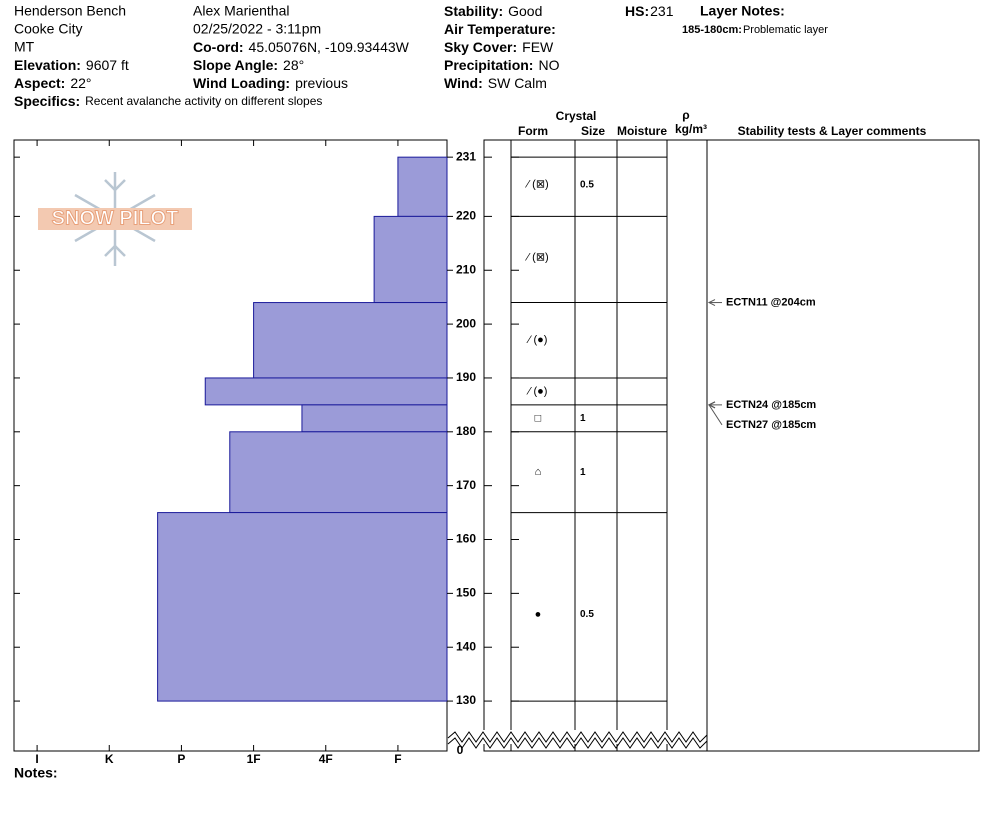  What do you see at coordinates (691, 129) in the screenshot?
I see `header-density: kg/m³` at bounding box center [691, 129].